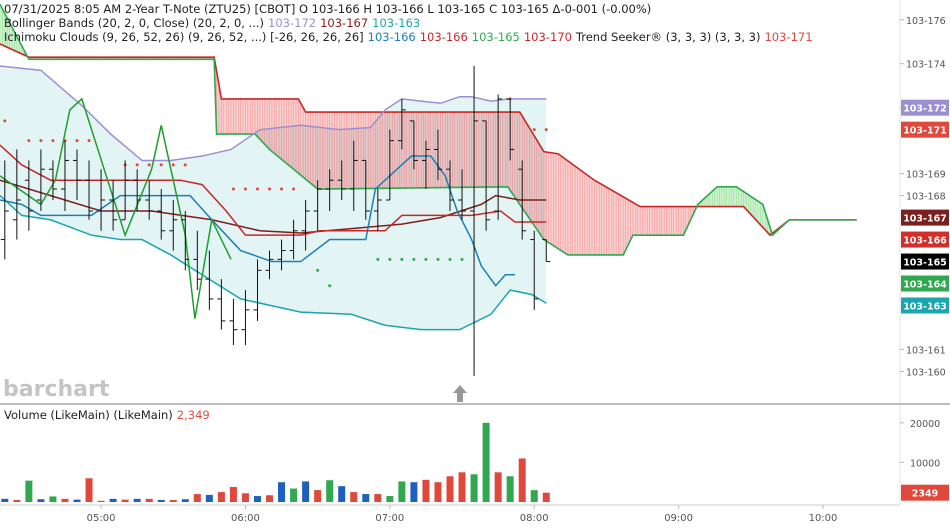  I want to click on volume-legend: Volume (LikeMain) (LikeMain) 2,349, so click(109, 415).